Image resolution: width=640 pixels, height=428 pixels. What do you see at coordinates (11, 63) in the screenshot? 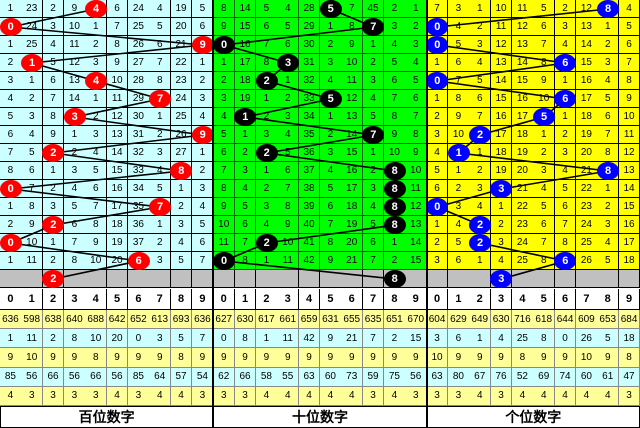
I see `hundreds-cell: 2` at bounding box center [11, 63].